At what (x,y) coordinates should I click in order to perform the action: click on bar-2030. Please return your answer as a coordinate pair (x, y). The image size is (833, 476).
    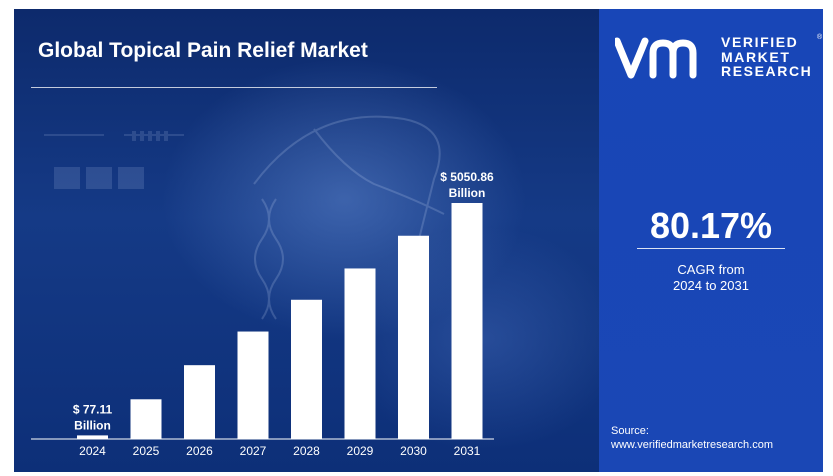
    Looking at the image, I should click on (413, 337).